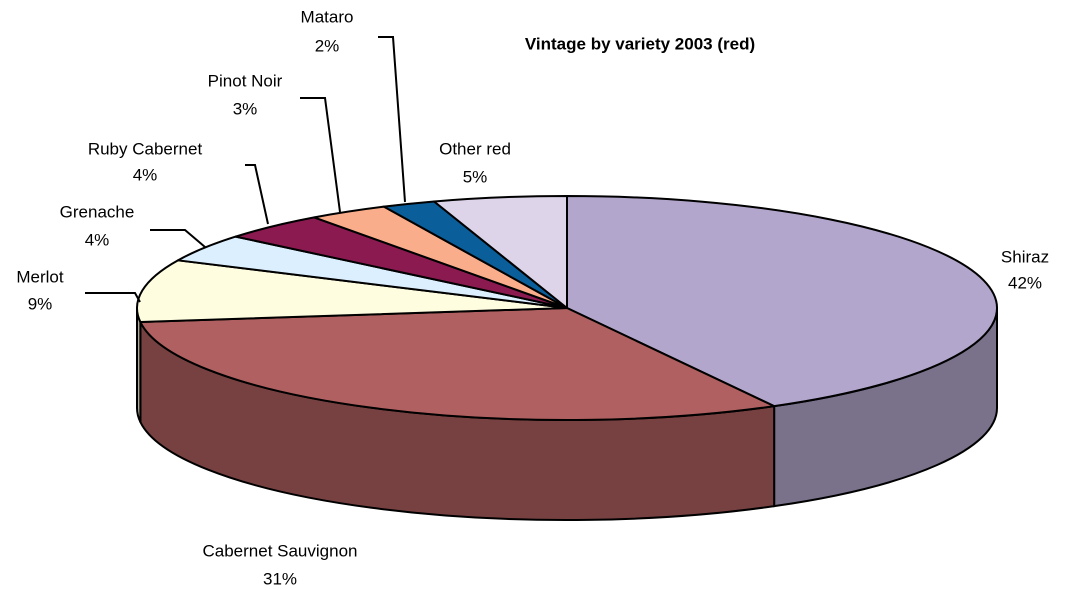 This screenshot has width=1077, height=590. What do you see at coordinates (40, 276) in the screenshot?
I see `slice-label: Merlot` at bounding box center [40, 276].